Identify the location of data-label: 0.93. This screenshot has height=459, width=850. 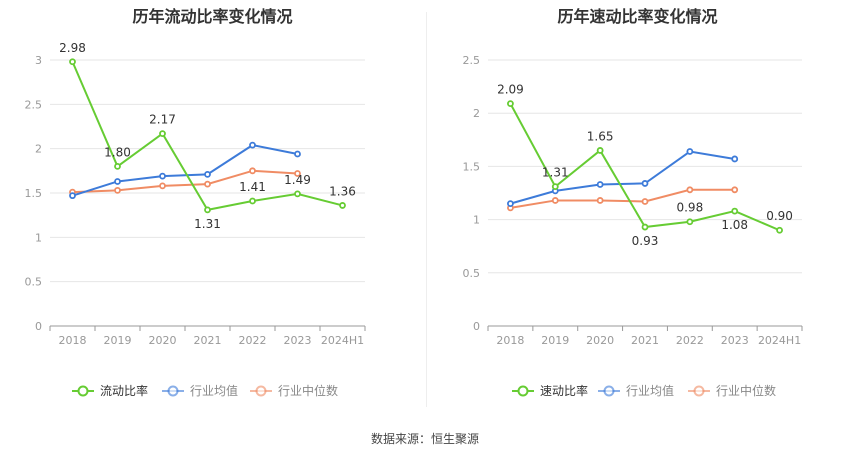
(645, 241).